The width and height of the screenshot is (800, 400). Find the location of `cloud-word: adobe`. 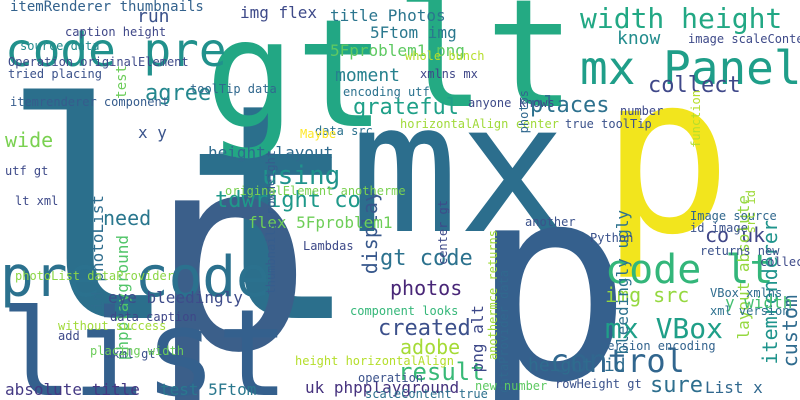

cloud-word: adobe is located at coordinates (430, 347).